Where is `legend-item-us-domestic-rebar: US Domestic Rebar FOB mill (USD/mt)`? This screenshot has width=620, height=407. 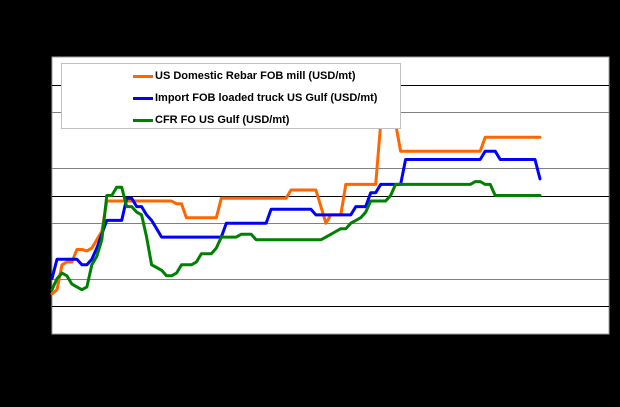 legend-item-us-domestic-rebar: US Domestic Rebar FOB mill (USD/mt) is located at coordinates (244, 76).